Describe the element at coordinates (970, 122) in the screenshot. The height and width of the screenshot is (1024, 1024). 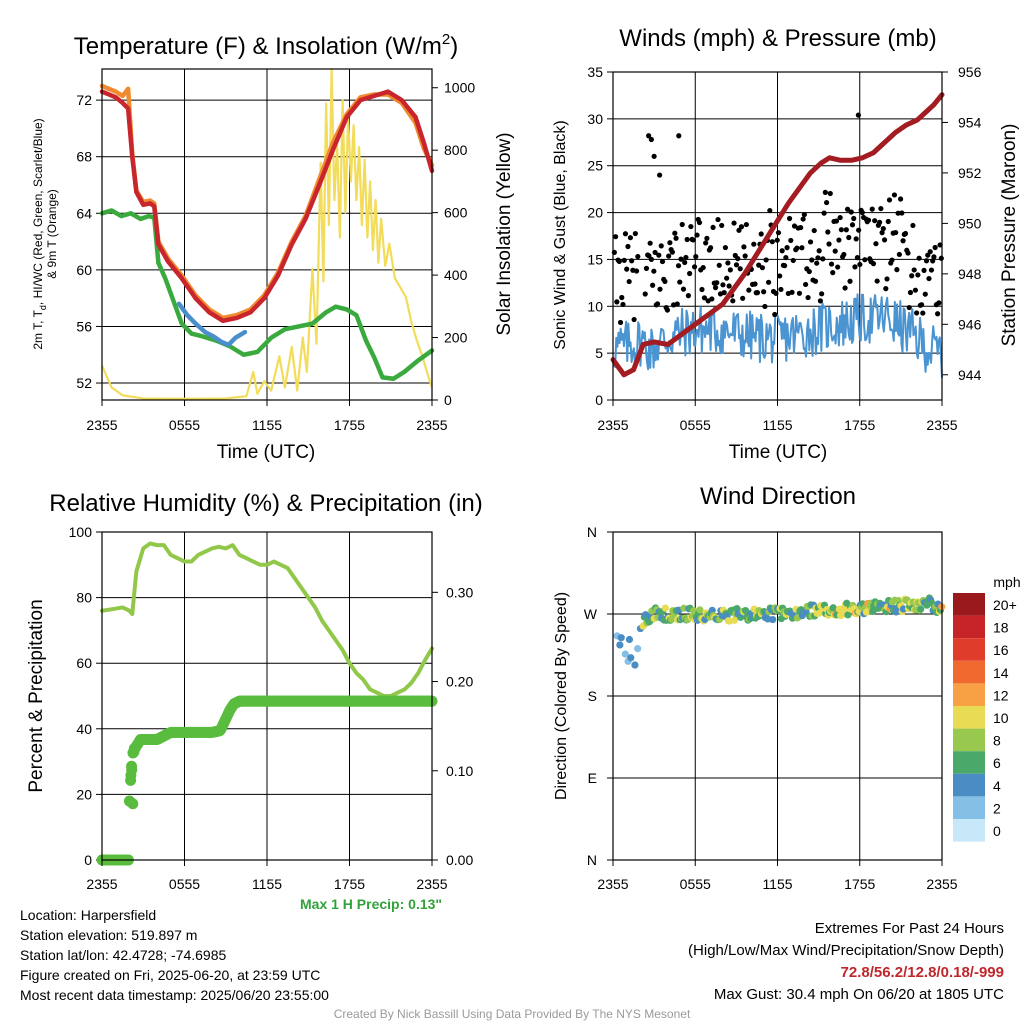
I see `wind-y2-tick-label: 954` at that location.